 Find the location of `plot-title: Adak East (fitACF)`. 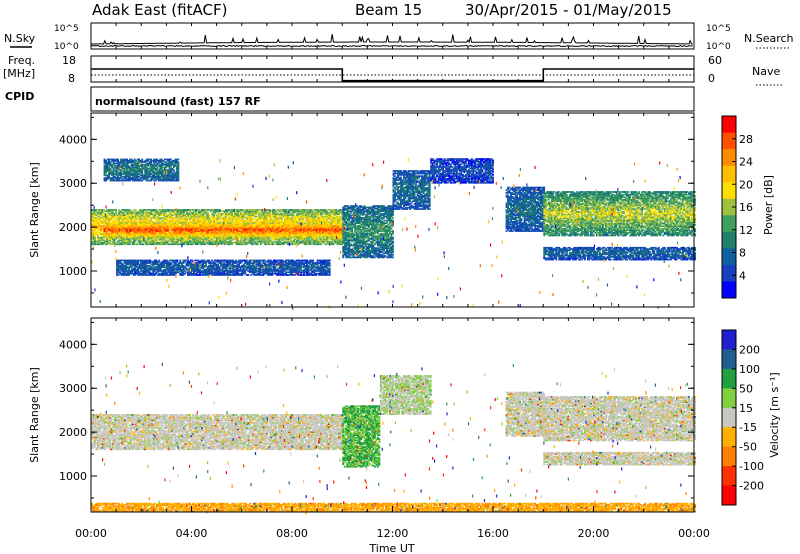

plot-title: Adak East (fitACF) is located at coordinates (159, 10).